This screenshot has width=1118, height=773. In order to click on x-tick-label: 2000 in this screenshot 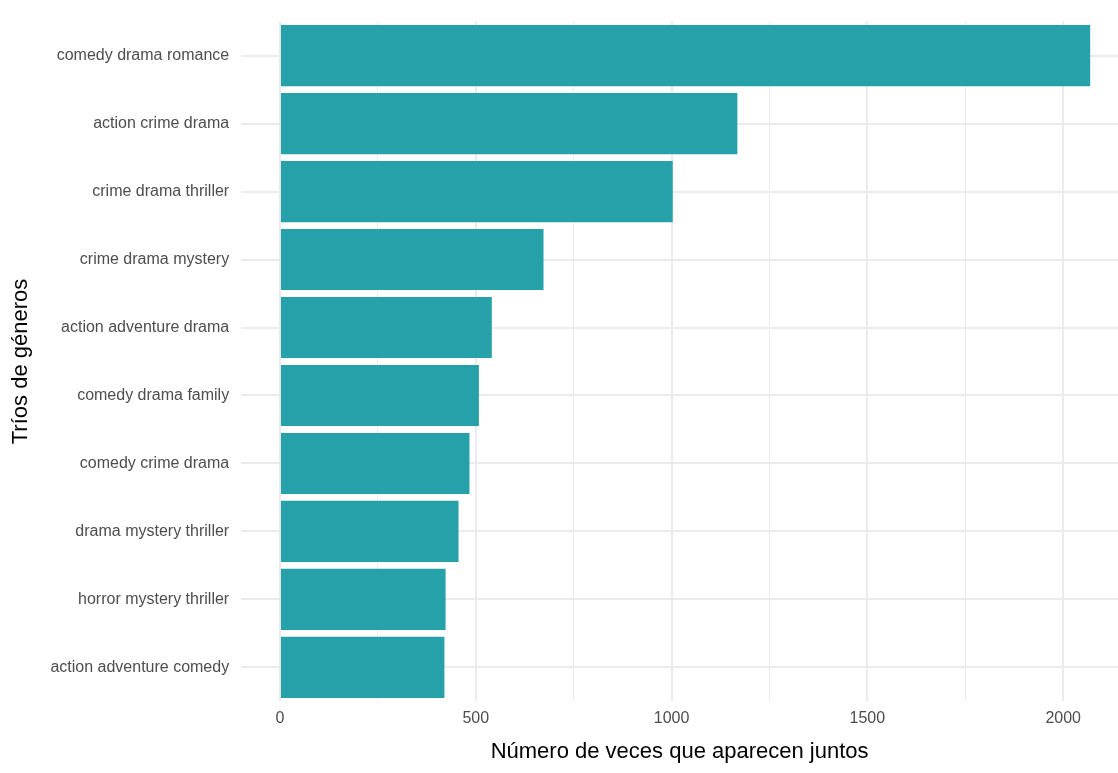, I will do `click(1063, 718)`.